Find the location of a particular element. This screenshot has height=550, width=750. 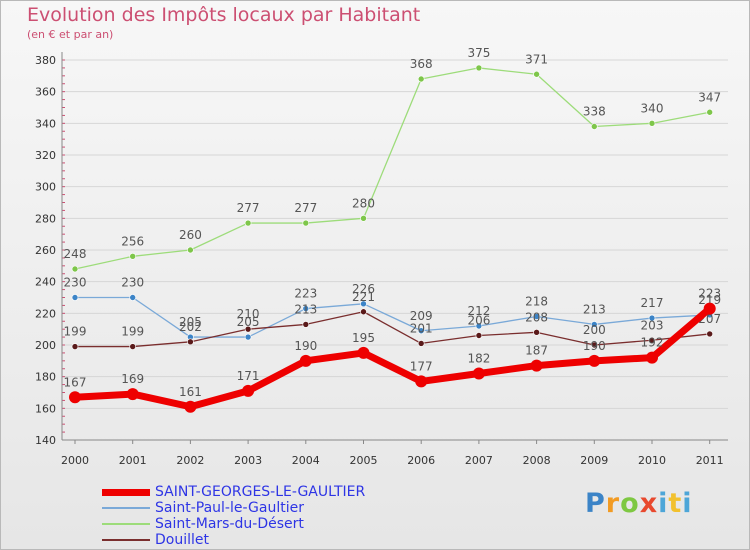

data-label: 205 is located at coordinates (190, 322).